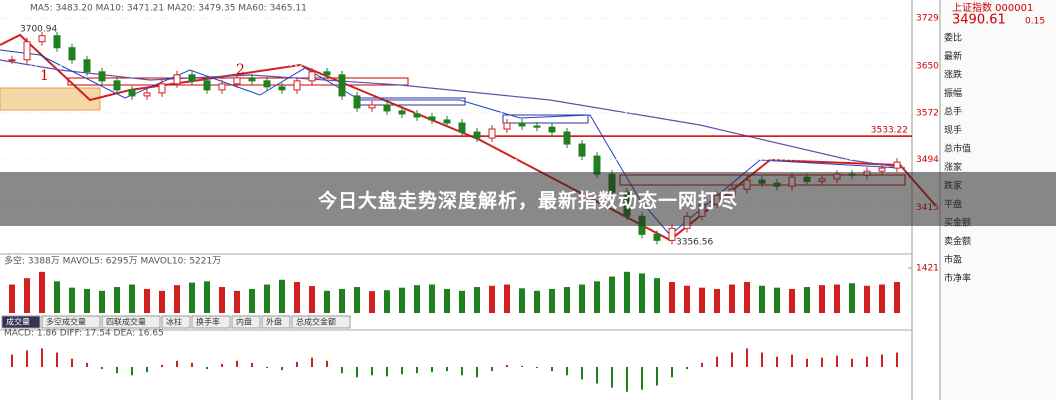 This screenshot has width=1056, height=400. I want to click on macd-label: MACD: 1.86 DIFF: 17.54 DEA: 16.65, so click(84, 334).